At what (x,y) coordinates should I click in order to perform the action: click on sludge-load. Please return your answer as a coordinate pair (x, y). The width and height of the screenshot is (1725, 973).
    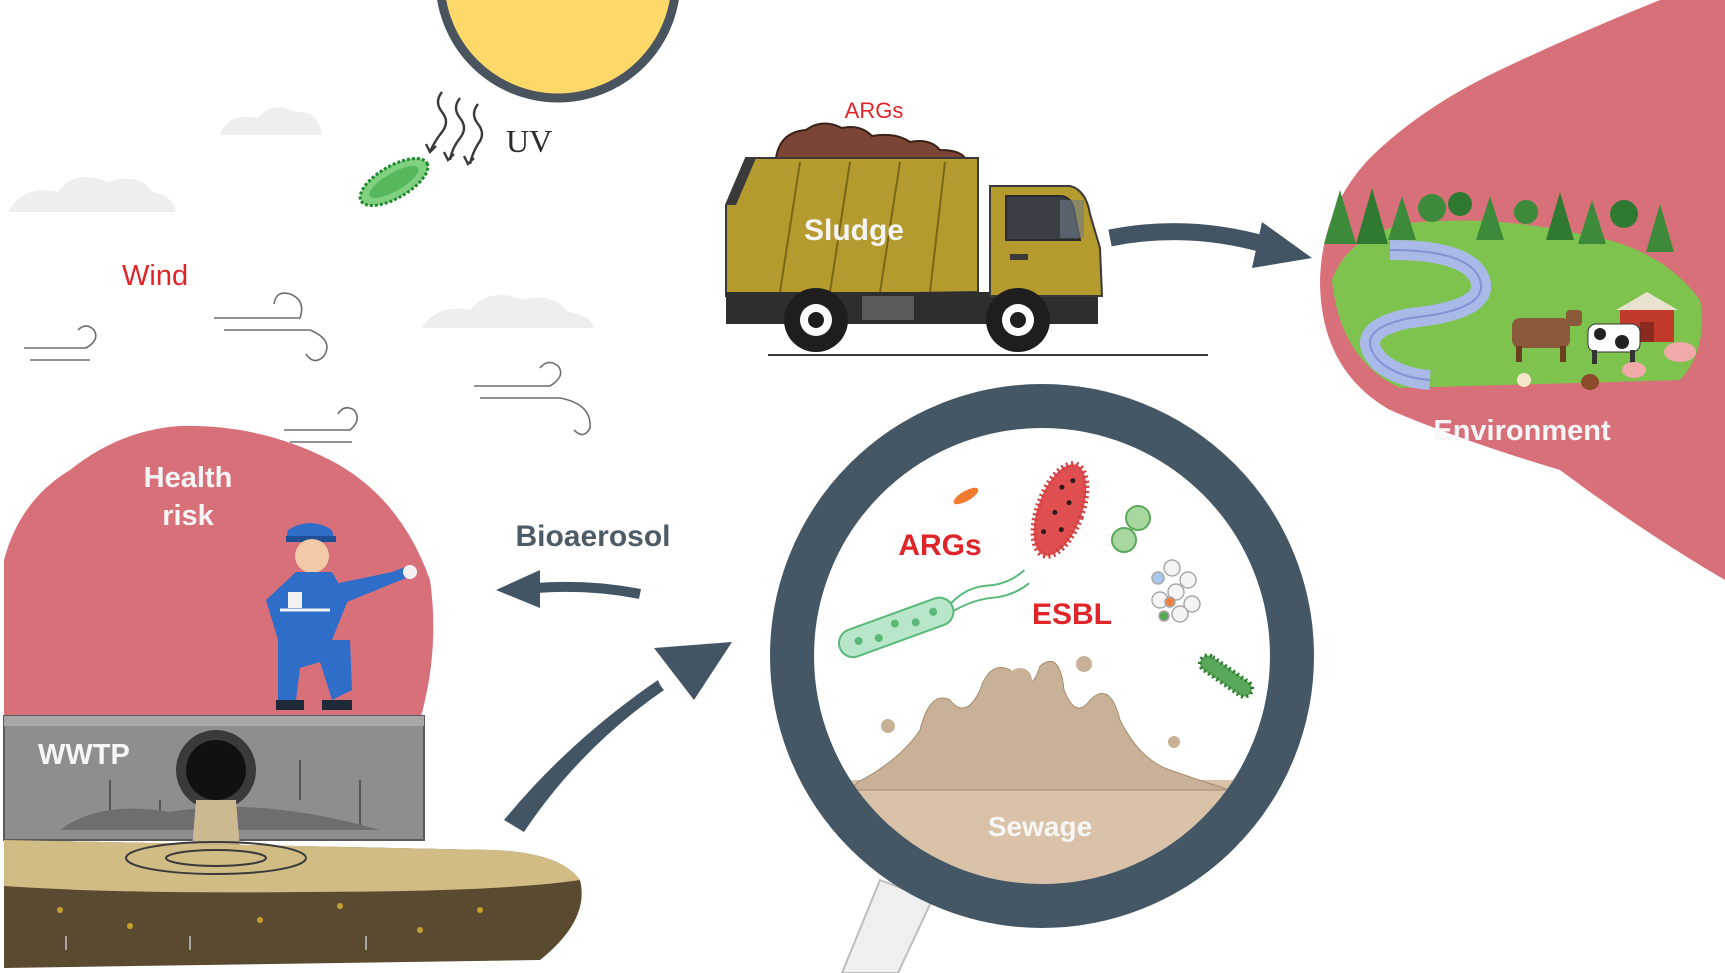
    Looking at the image, I should click on (871, 142).